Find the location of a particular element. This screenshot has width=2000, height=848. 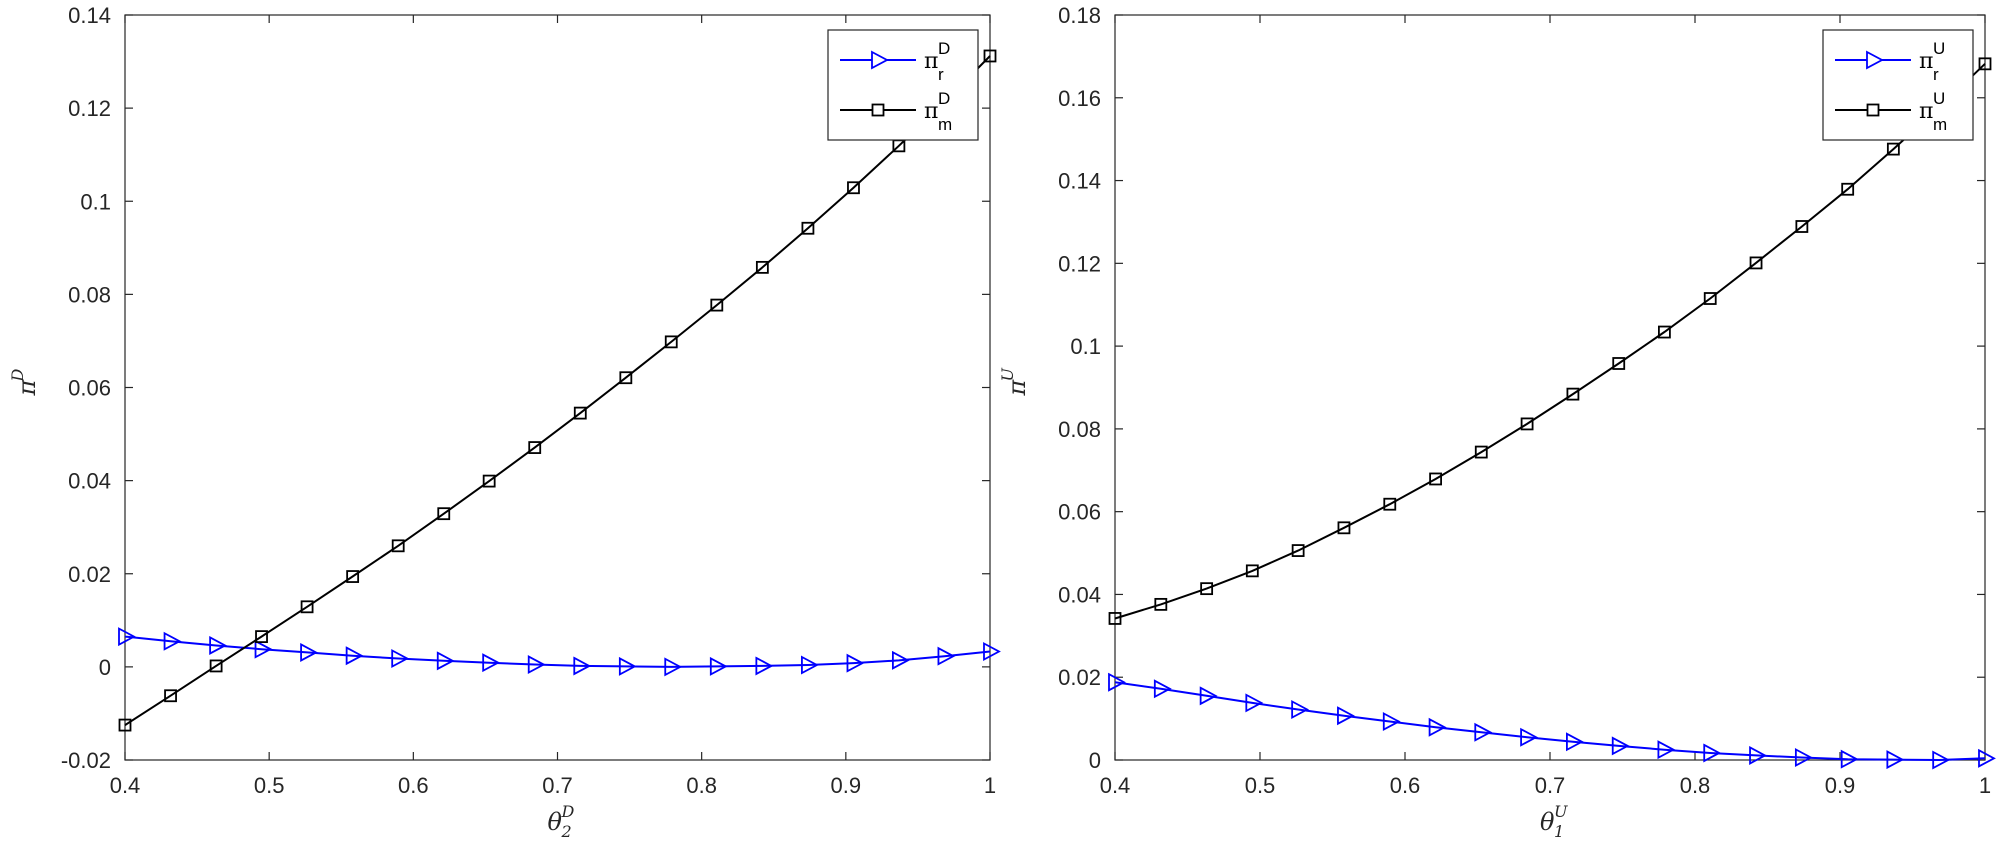

x-axis-label: θ is located at coordinates (555, 822).